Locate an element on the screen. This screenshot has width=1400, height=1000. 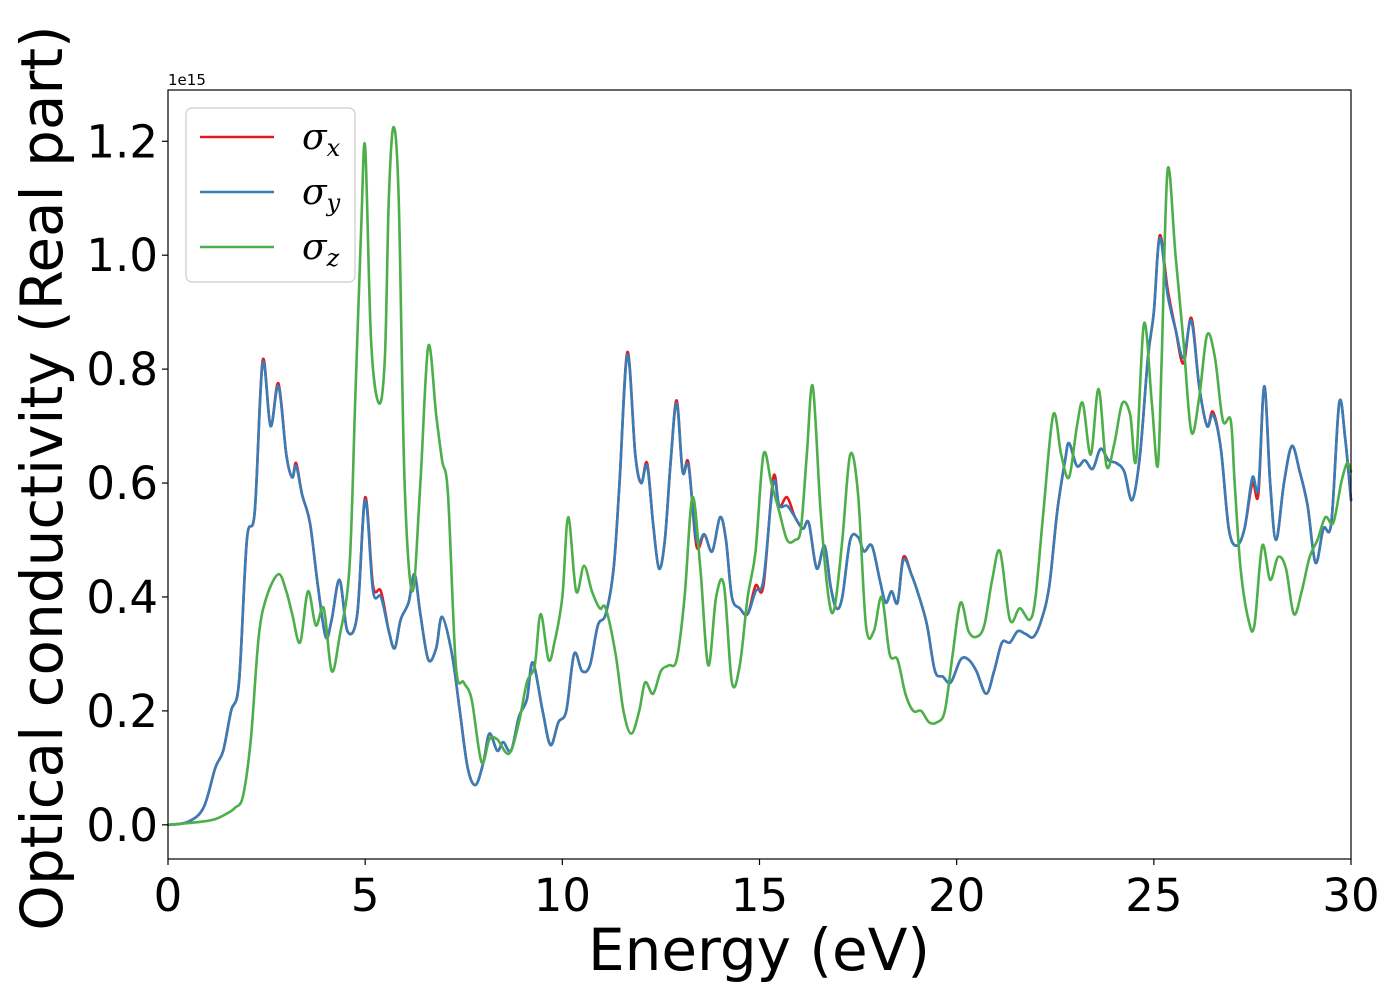
legend: σx σy σz is located at coordinates (270, 195).